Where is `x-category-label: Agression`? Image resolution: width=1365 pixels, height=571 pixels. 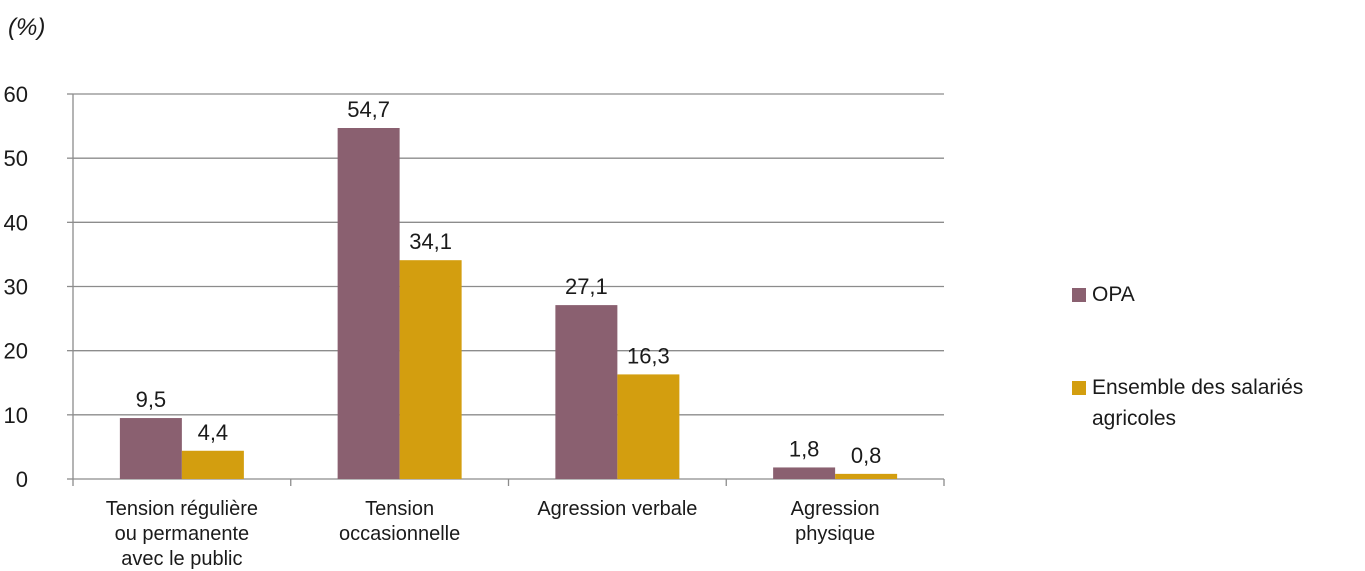 x-category-label: Agression is located at coordinates (835, 509).